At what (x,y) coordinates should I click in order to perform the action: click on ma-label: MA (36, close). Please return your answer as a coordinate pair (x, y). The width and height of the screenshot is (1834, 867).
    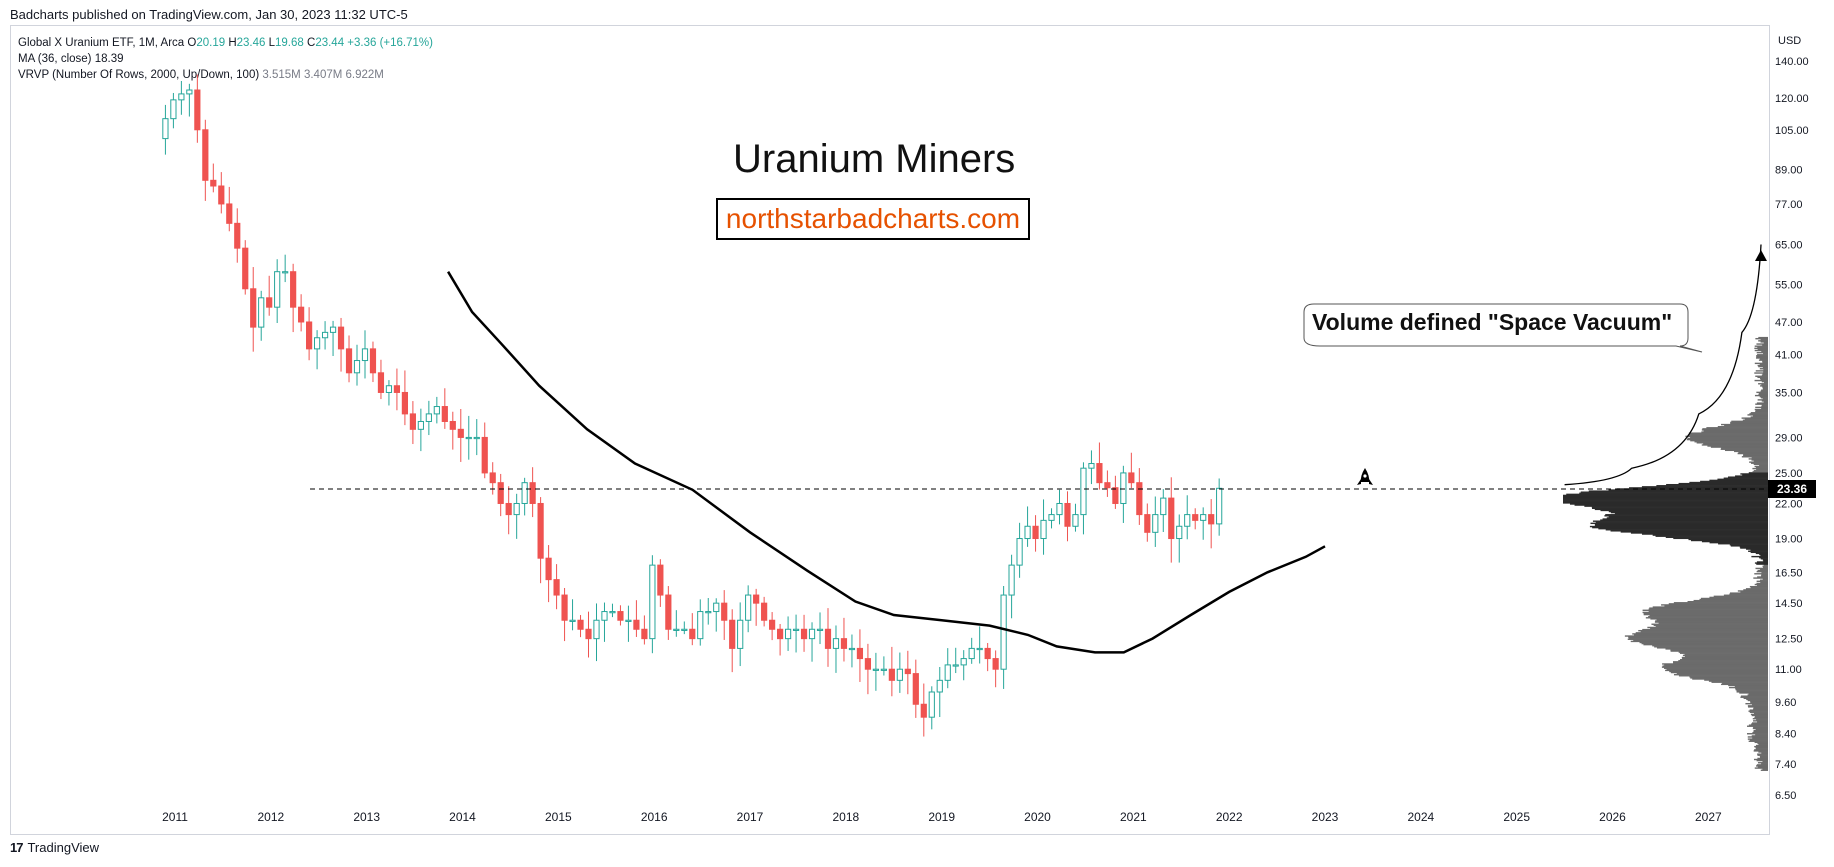
    Looking at the image, I should click on (55, 59).